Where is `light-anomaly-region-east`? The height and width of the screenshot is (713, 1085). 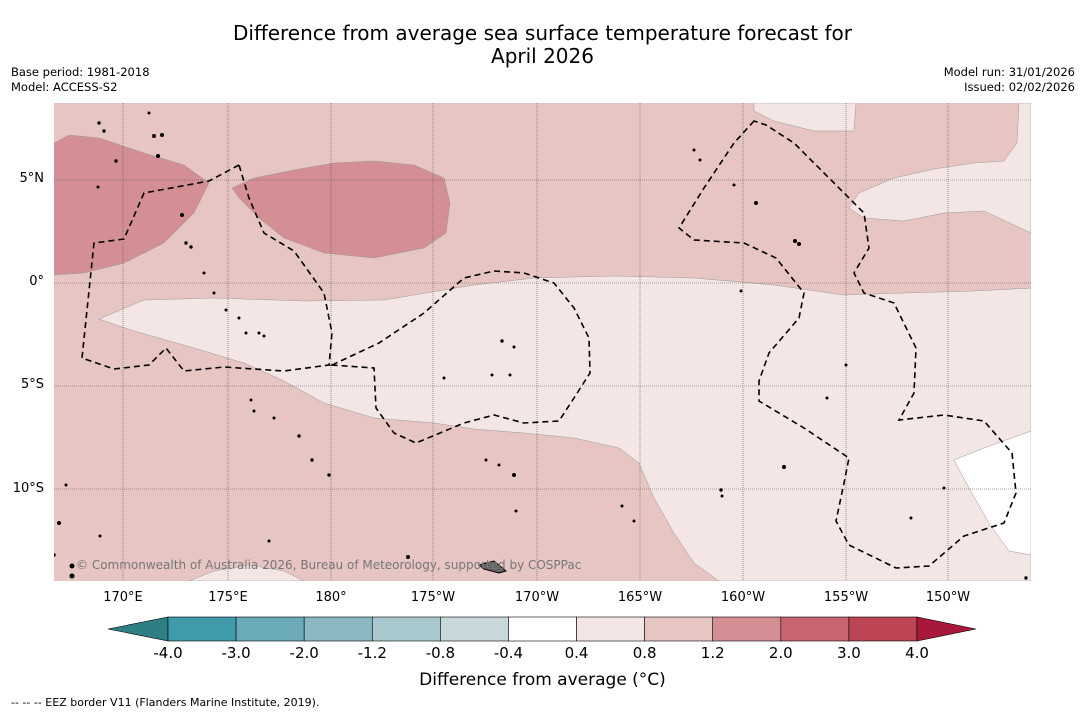 light-anomaly-region-east is located at coordinates (939, 168).